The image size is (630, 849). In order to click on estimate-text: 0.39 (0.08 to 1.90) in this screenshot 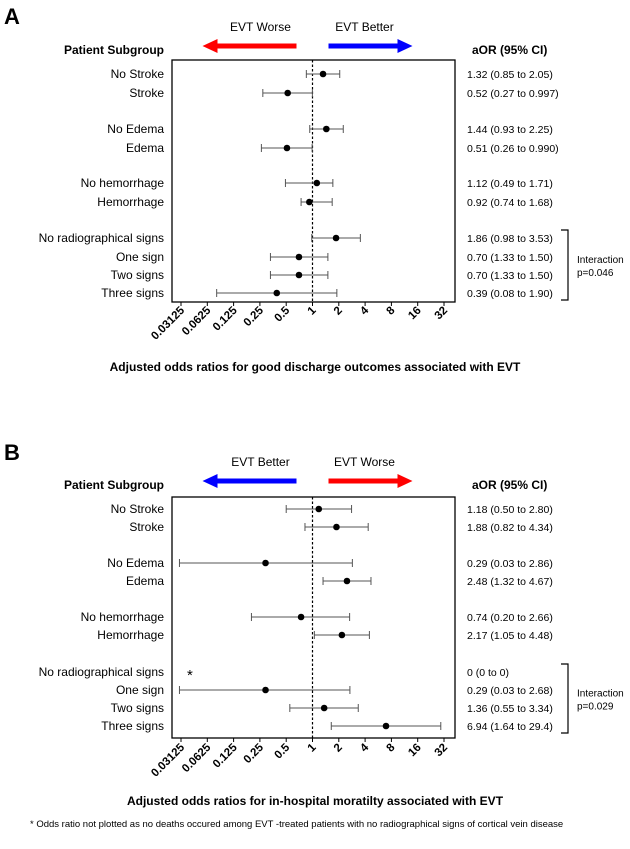, I will do `click(510, 294)`.